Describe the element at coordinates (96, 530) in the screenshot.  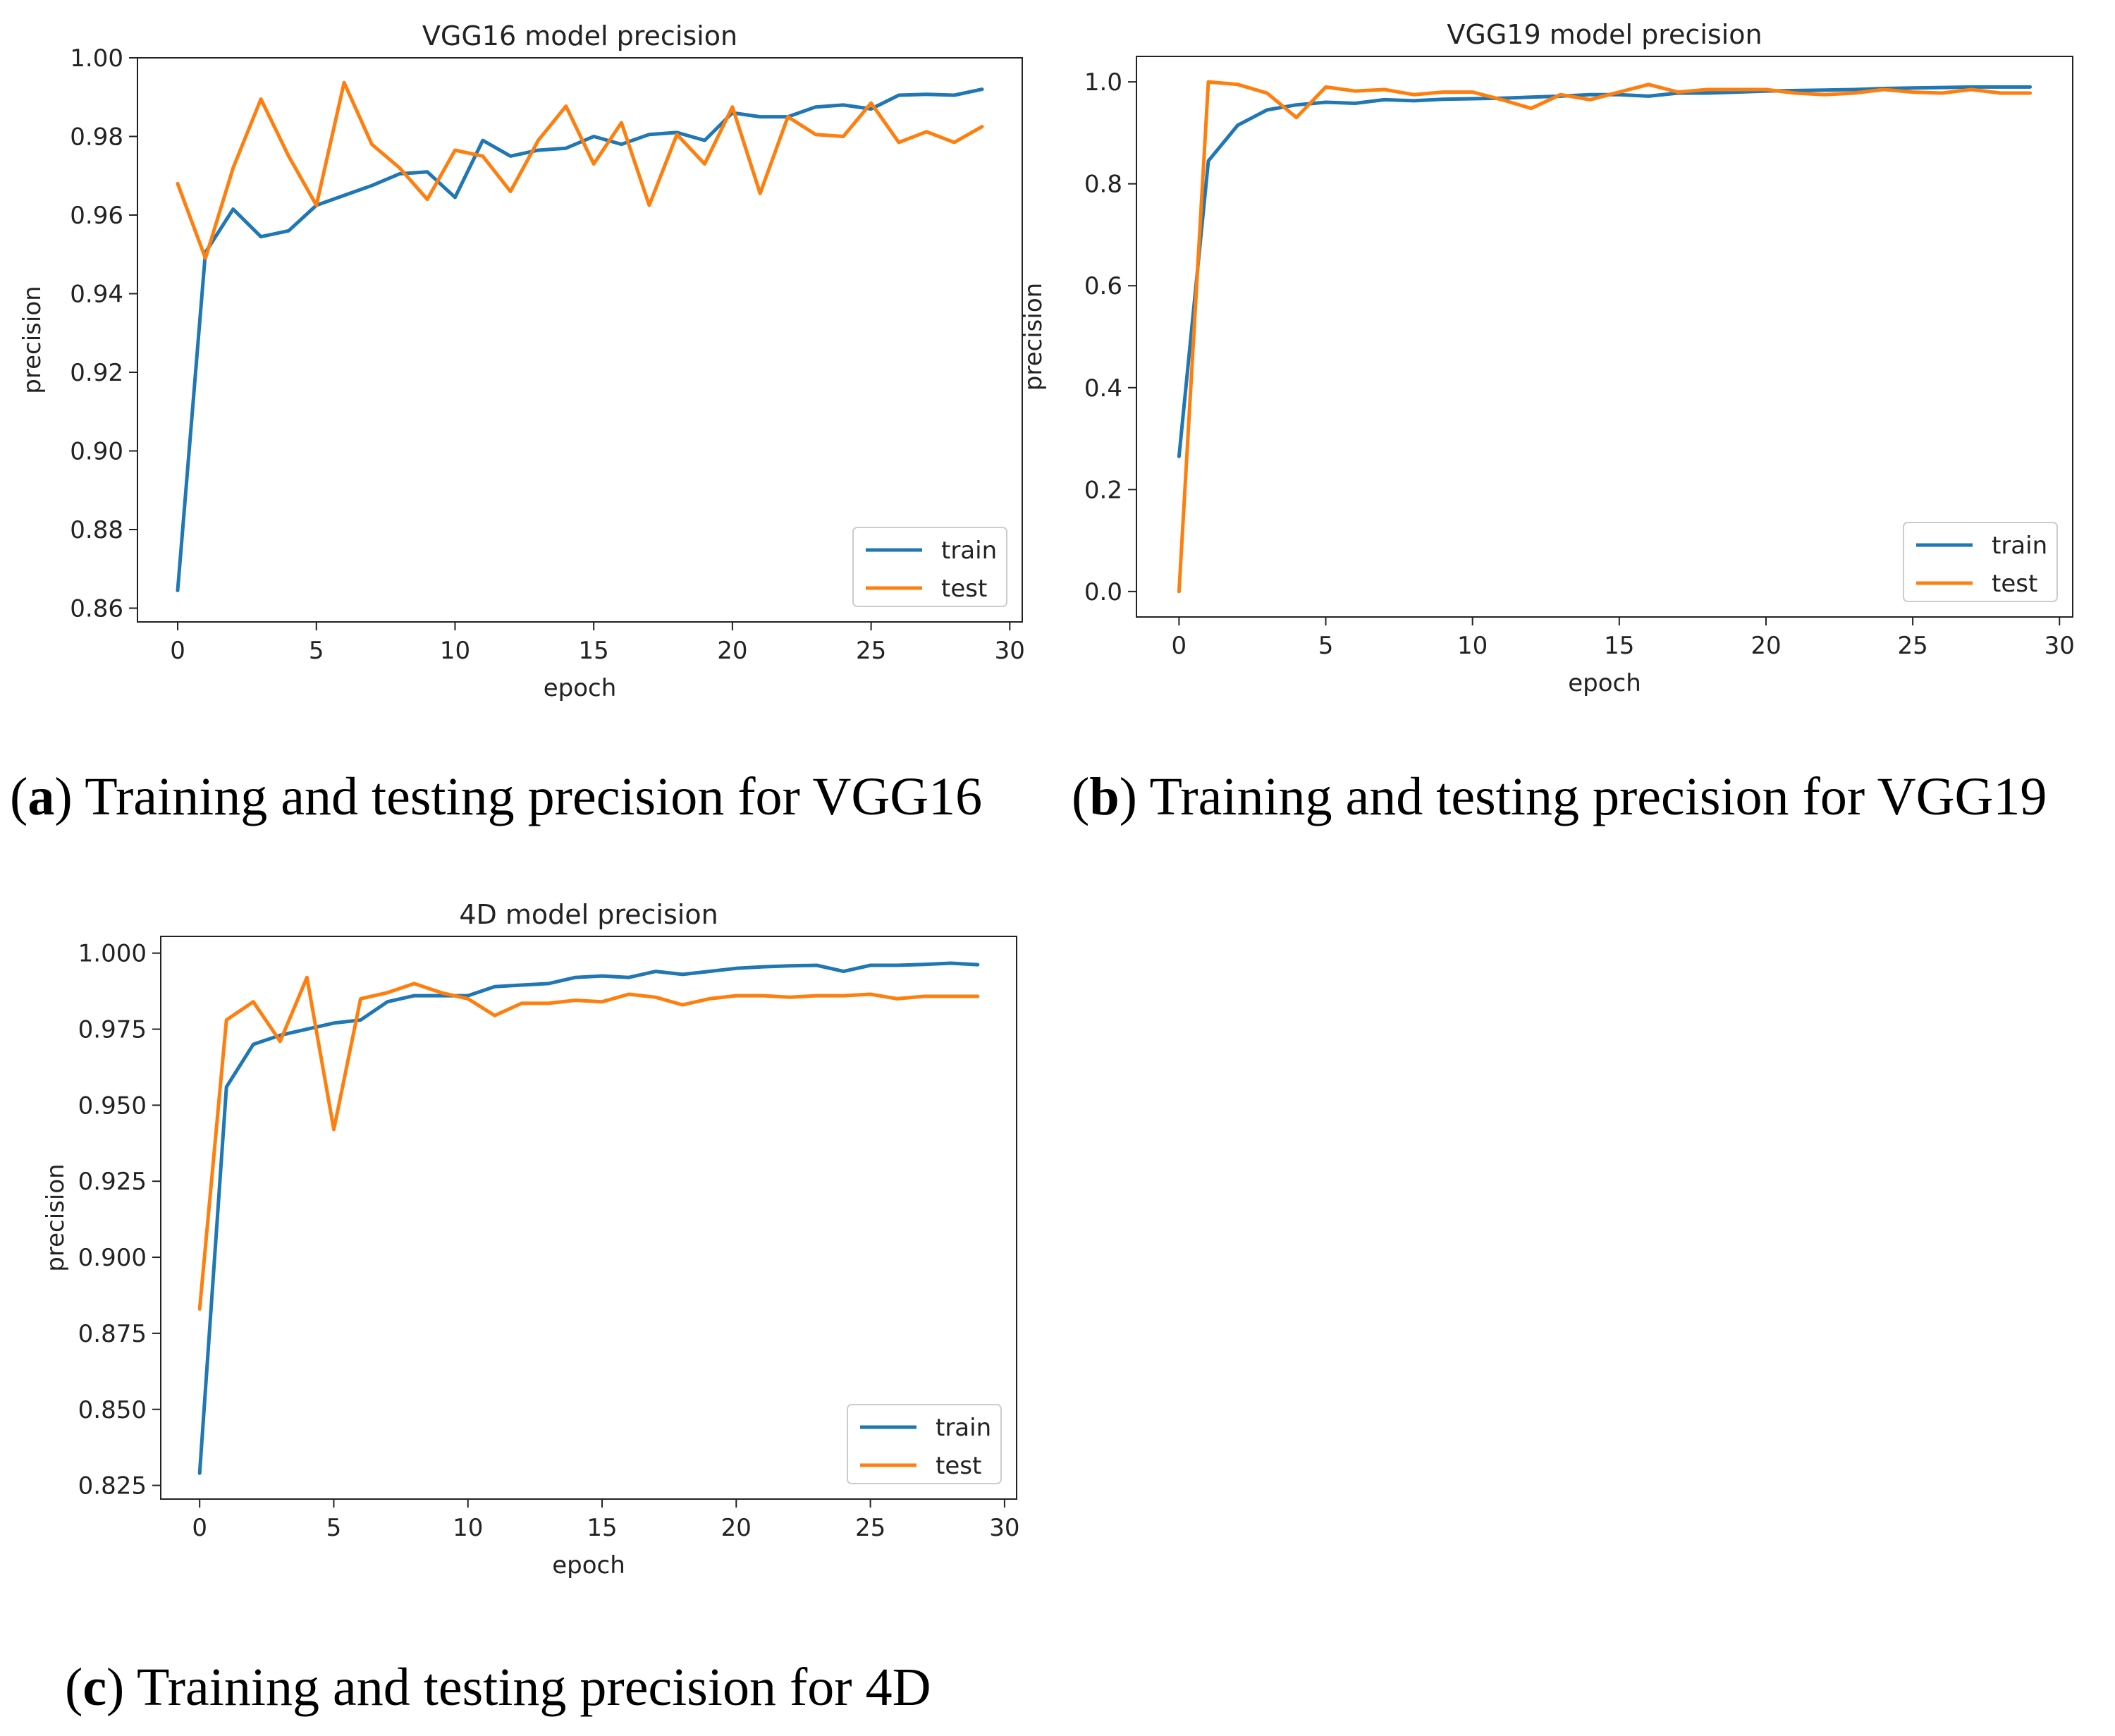
I see `y-tick-label: 0.88` at that location.